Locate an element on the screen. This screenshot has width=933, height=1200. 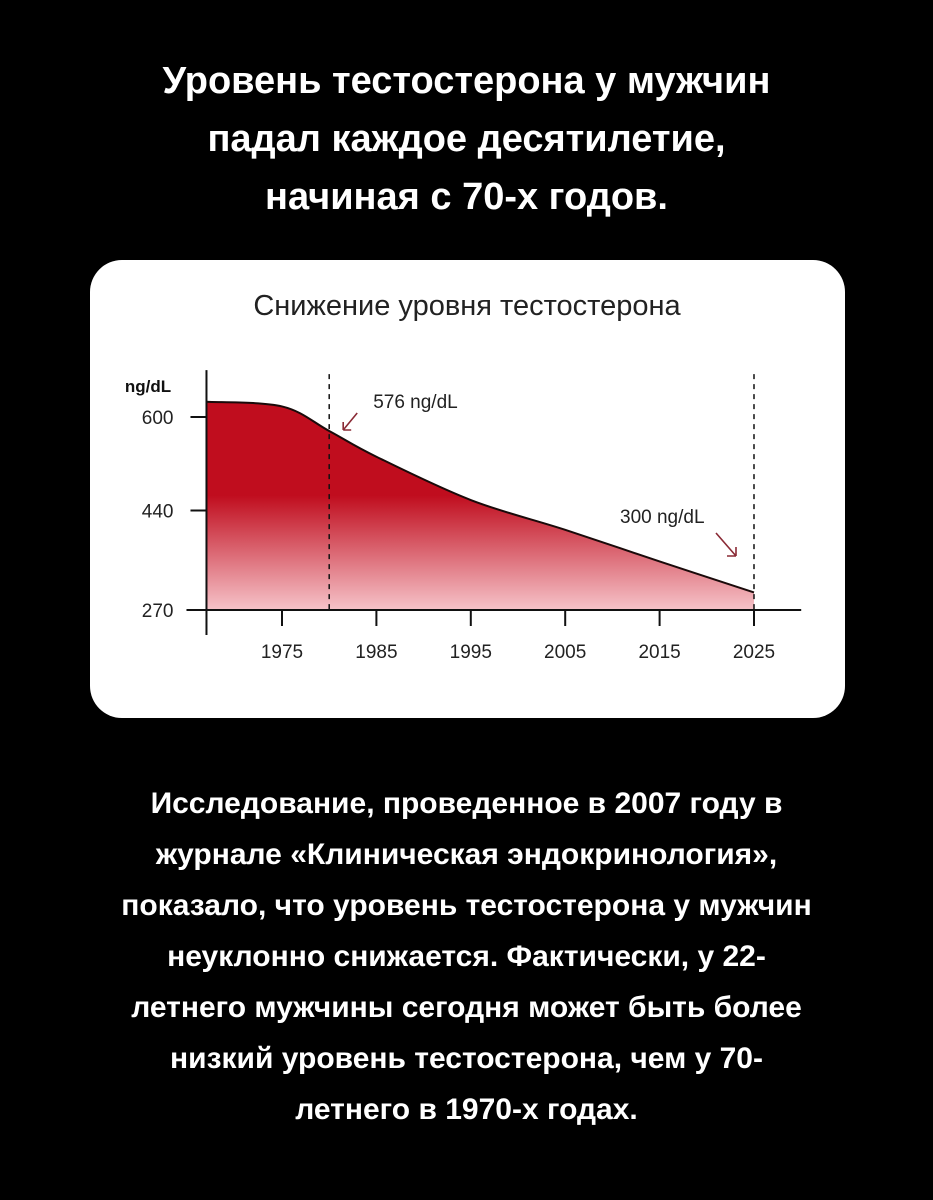
body-line: низкий уровень тестостерона, чем у 70- is located at coordinates (466, 1058).